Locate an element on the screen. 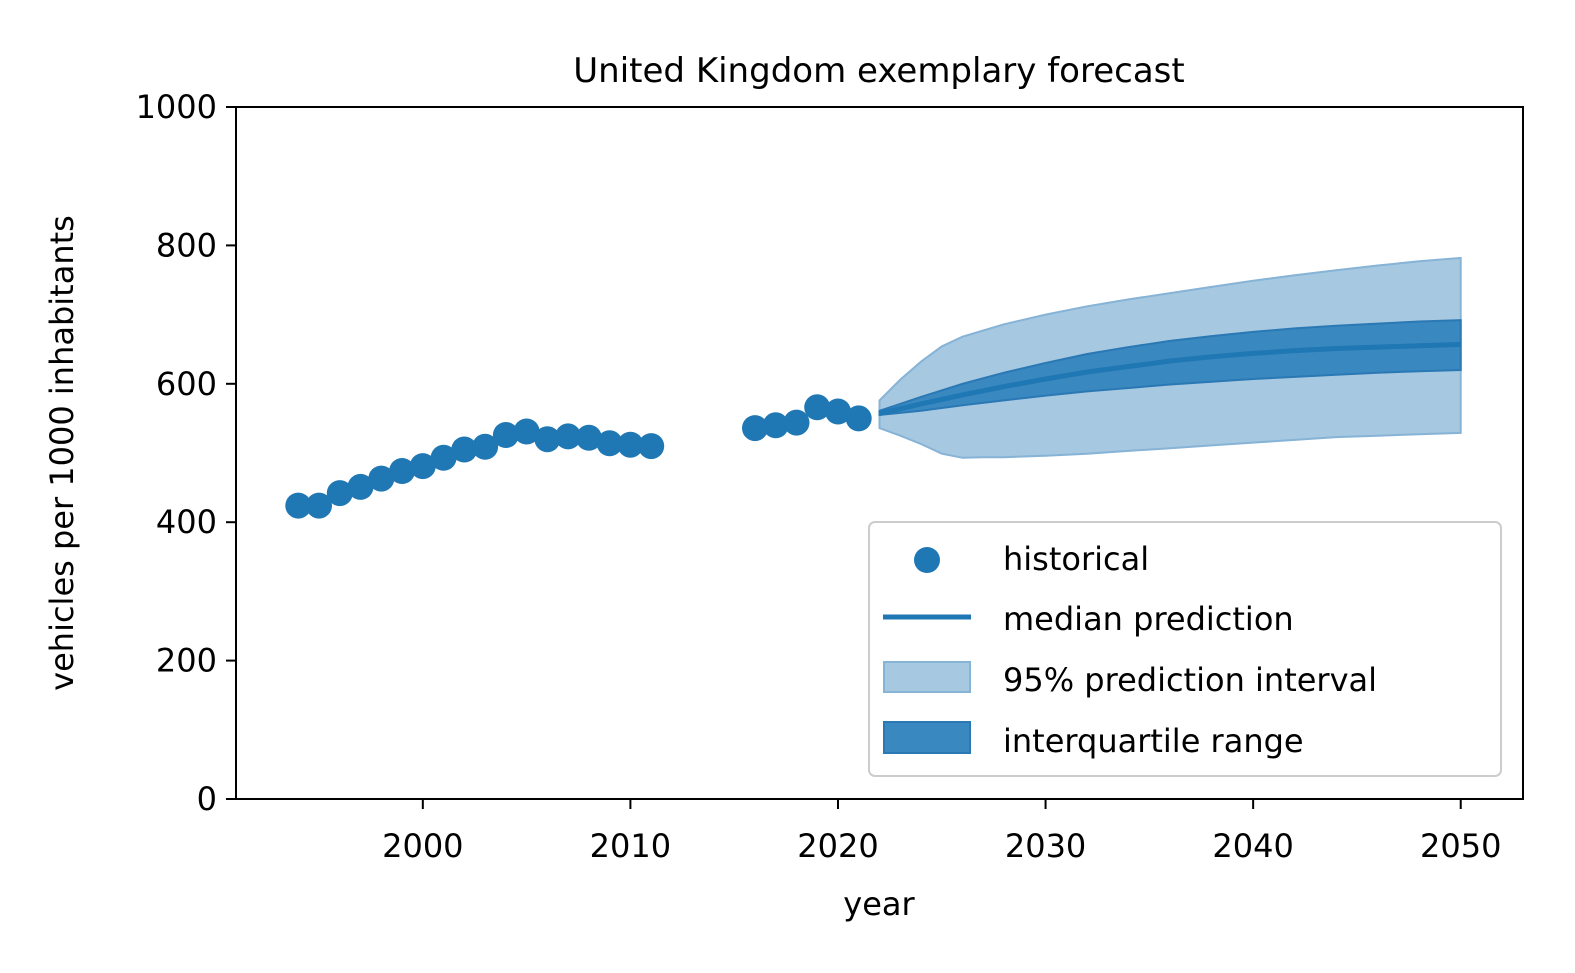  x-tick-label: 2000 is located at coordinates (422, 846).